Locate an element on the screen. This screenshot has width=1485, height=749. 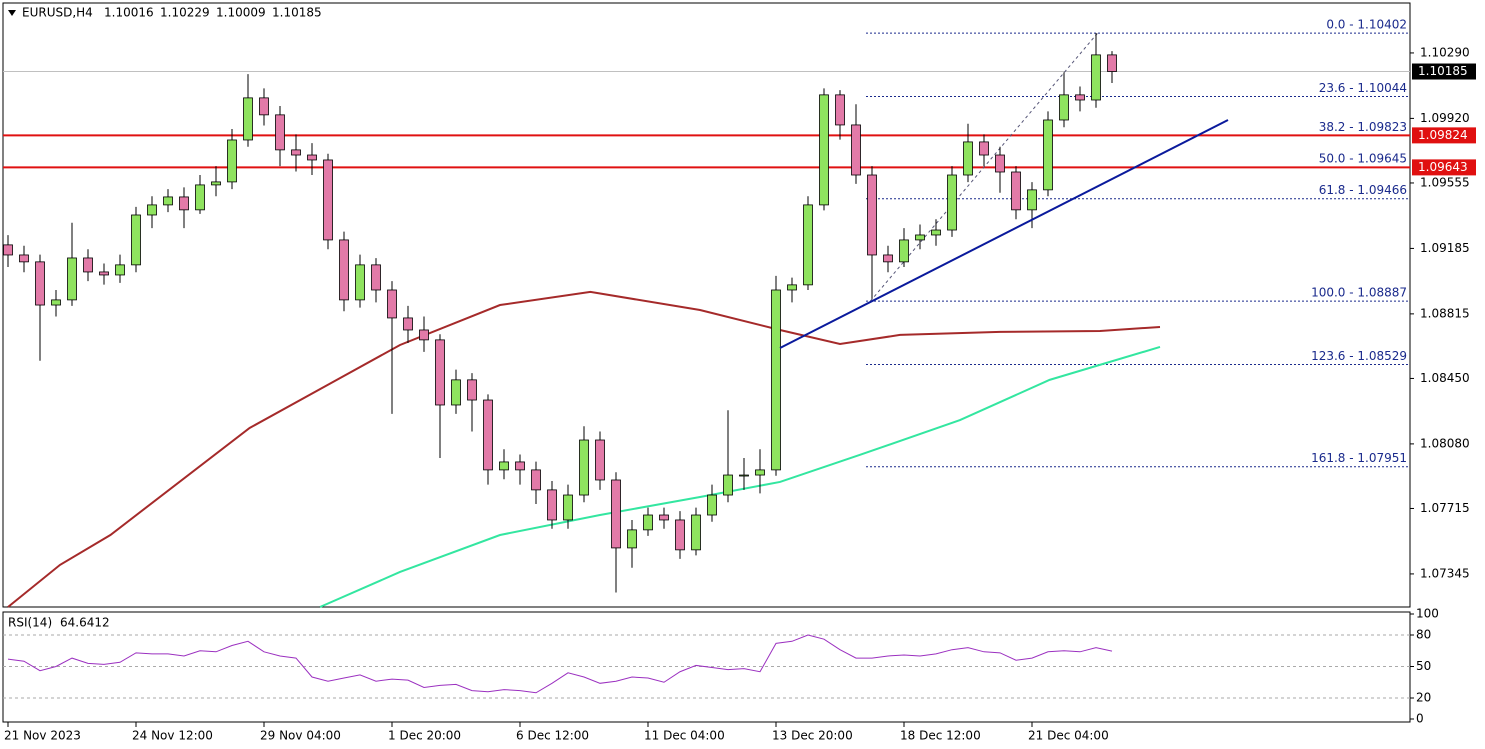
current-price-box is located at coordinates (1444, 71).